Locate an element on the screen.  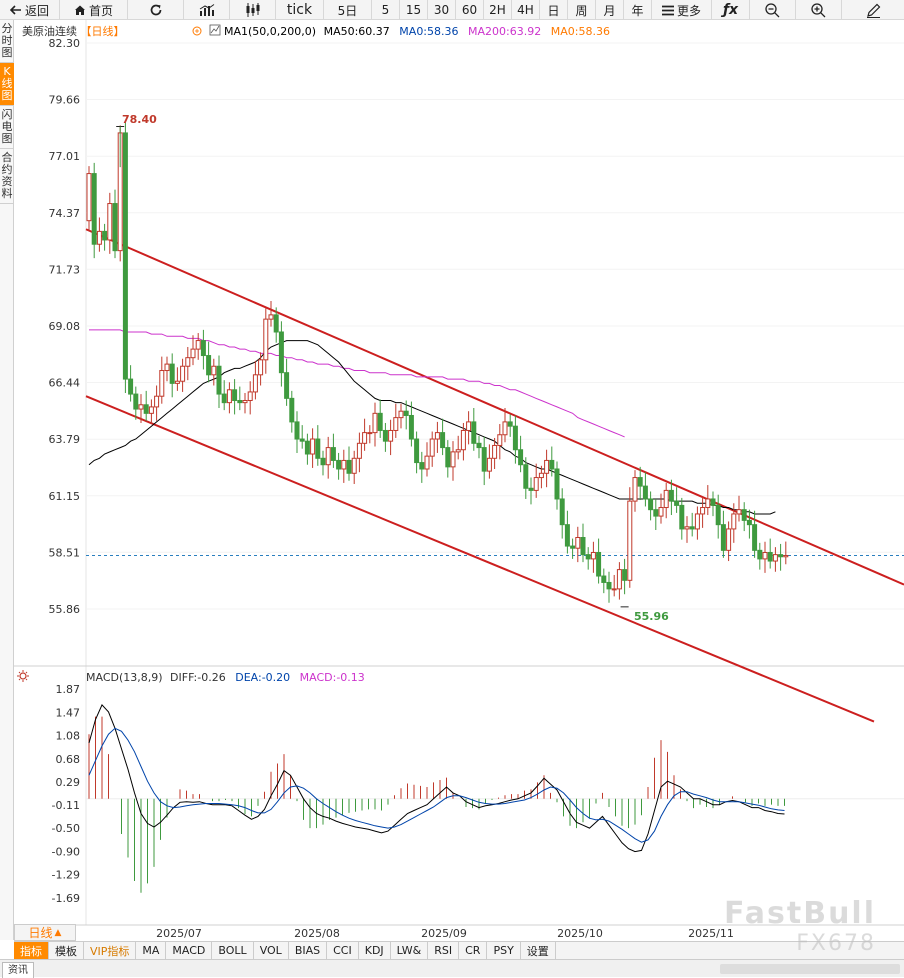
period-button-5: 2H is located at coordinates (498, 10).